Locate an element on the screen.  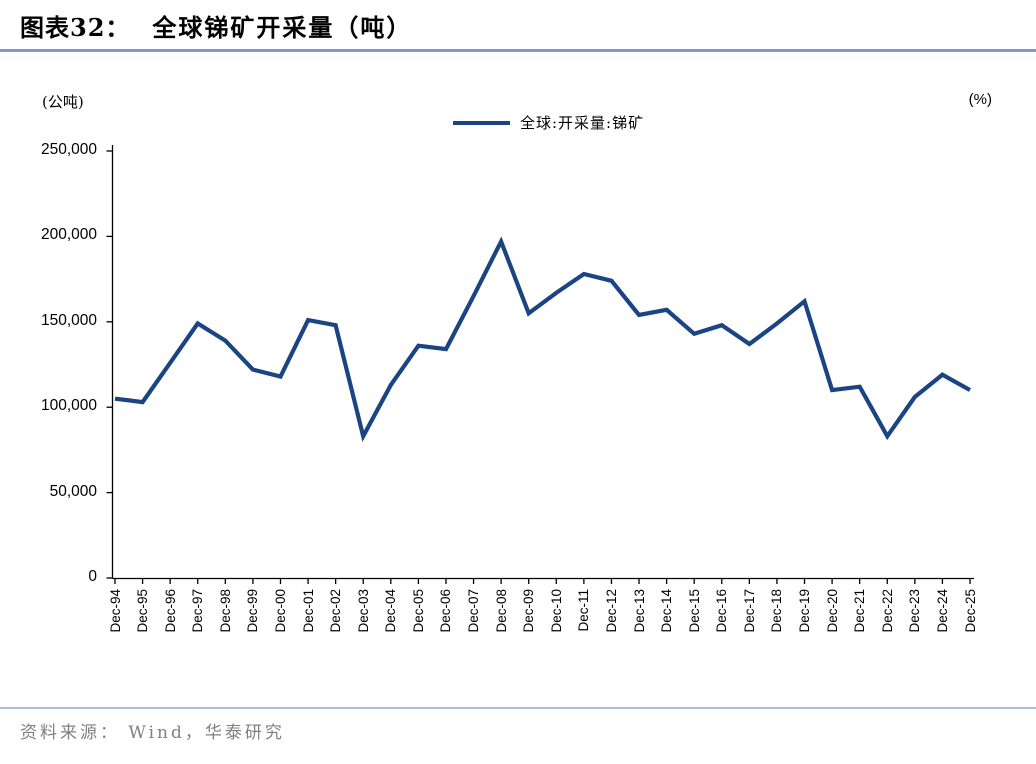
x-axis-tick-label: Dec-05 is located at coordinates (418, 611).